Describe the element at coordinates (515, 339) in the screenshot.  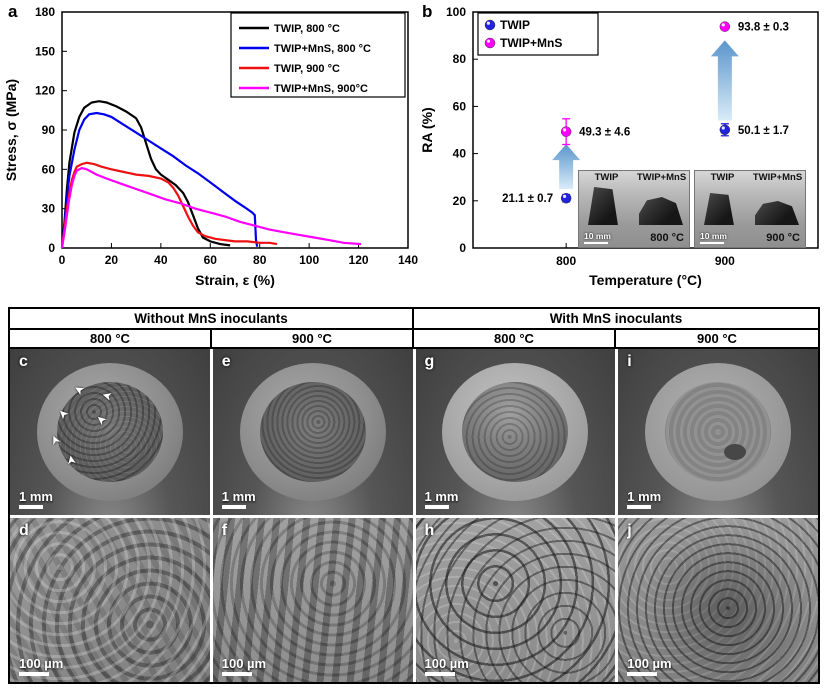
I see `temp-header-3: 800 °C` at that location.